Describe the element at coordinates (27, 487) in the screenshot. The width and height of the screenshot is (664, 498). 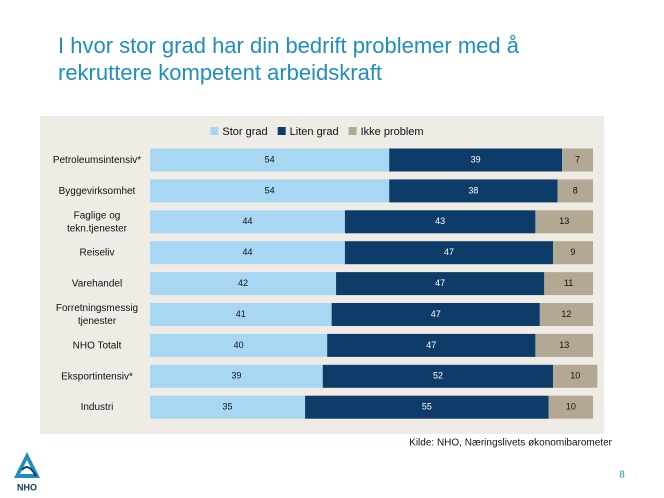
I see `logo-text: NHO` at that location.